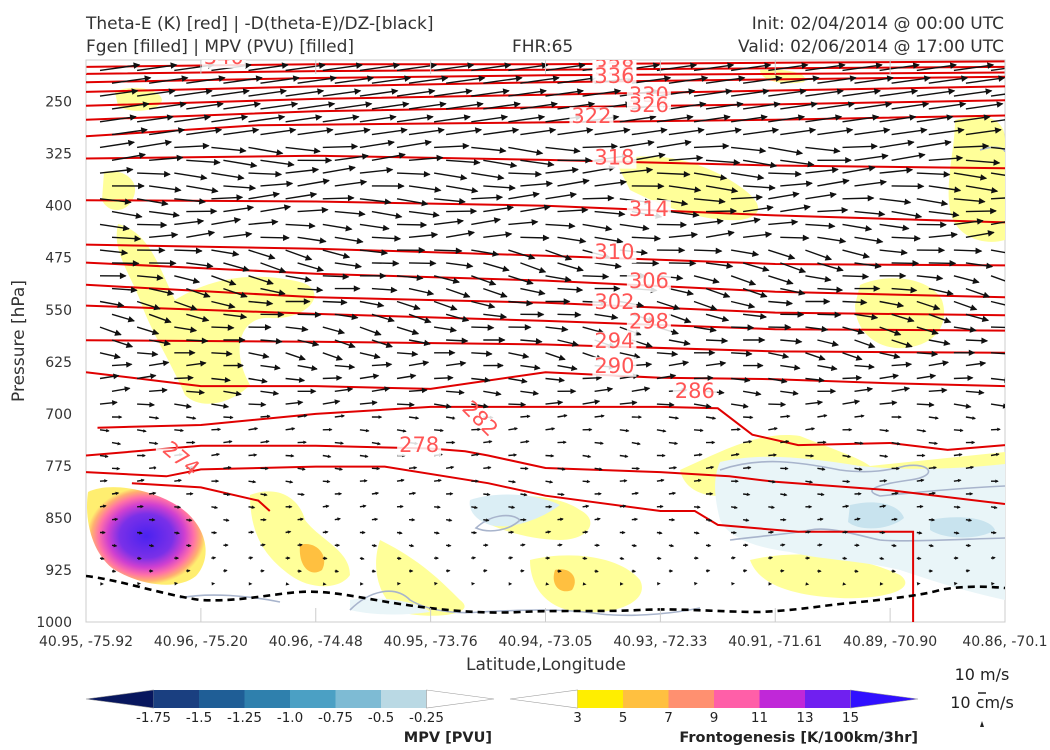  What do you see at coordinates (58, 363) in the screenshot?
I see `y-tick-label: 625` at bounding box center [58, 363].